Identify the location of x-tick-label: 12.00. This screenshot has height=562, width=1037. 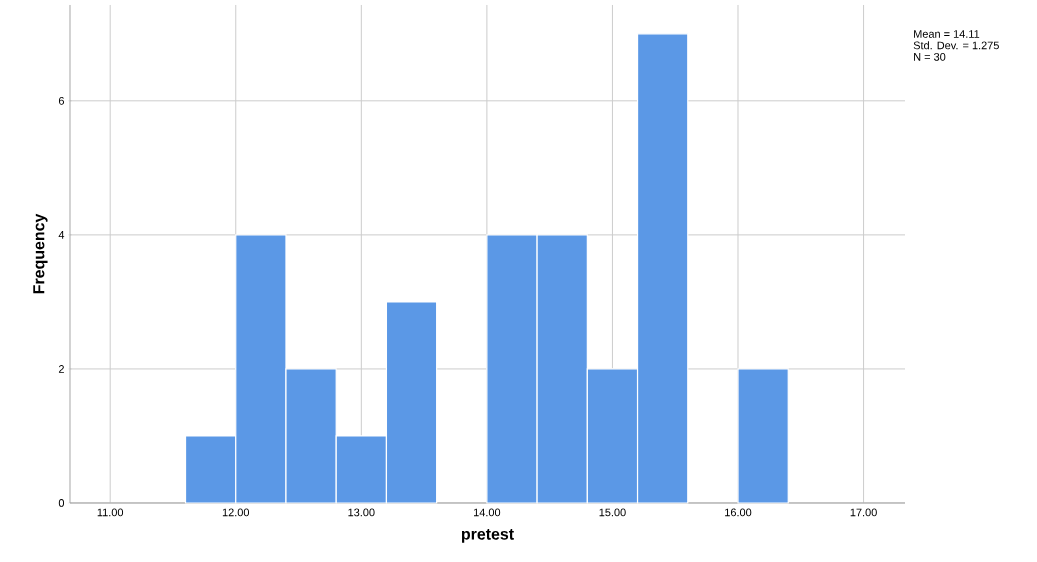
(236, 512).